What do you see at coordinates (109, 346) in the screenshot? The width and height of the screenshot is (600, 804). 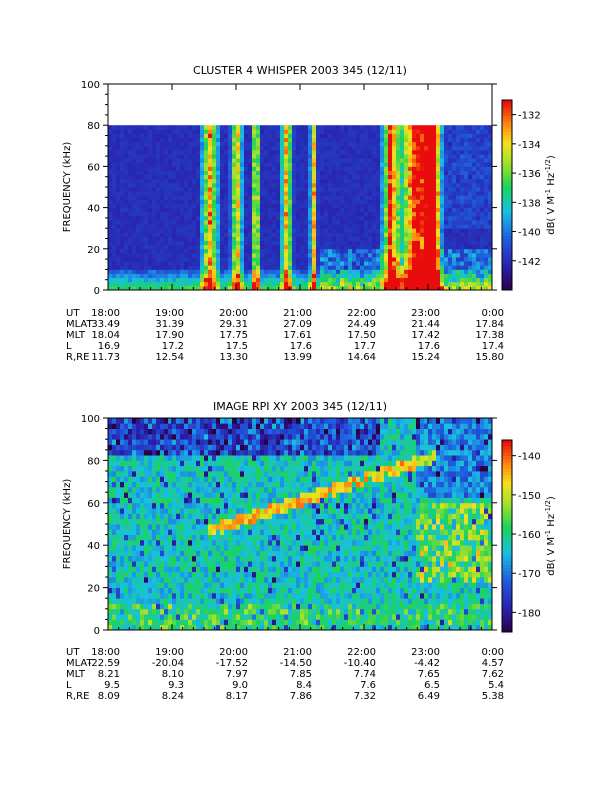 I see `ephemeris-value: 16.9` at bounding box center [109, 346].